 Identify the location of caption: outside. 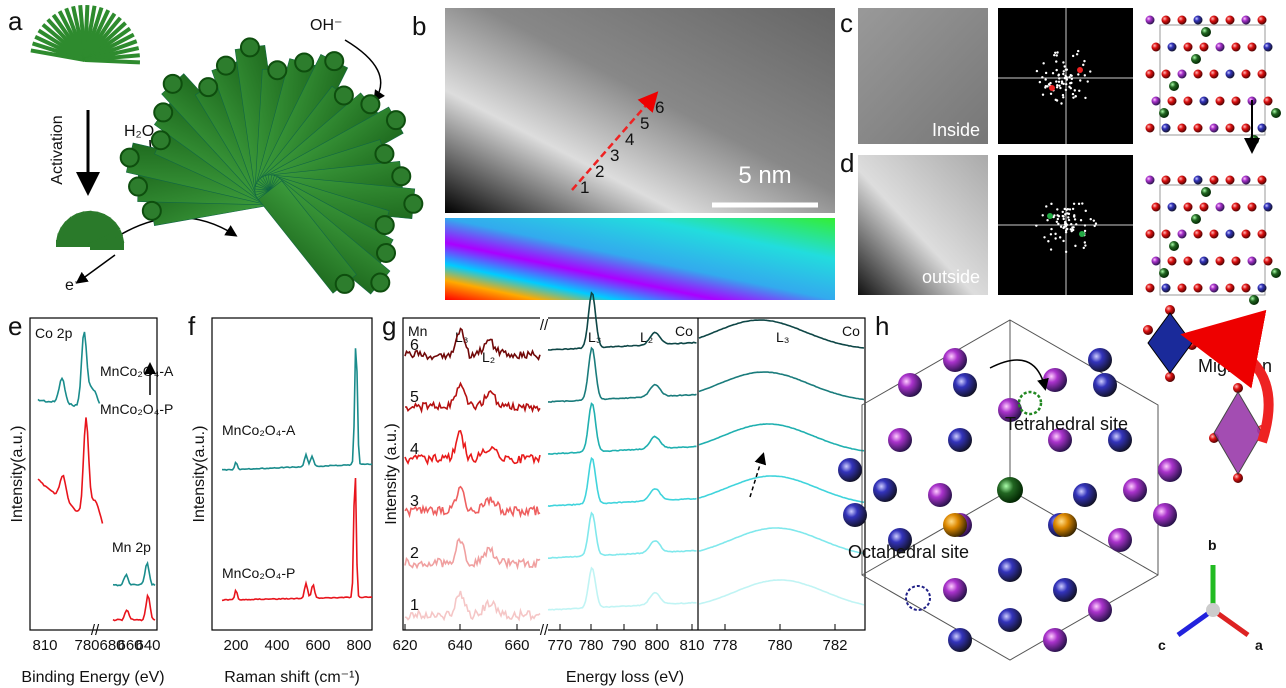
(951, 277).